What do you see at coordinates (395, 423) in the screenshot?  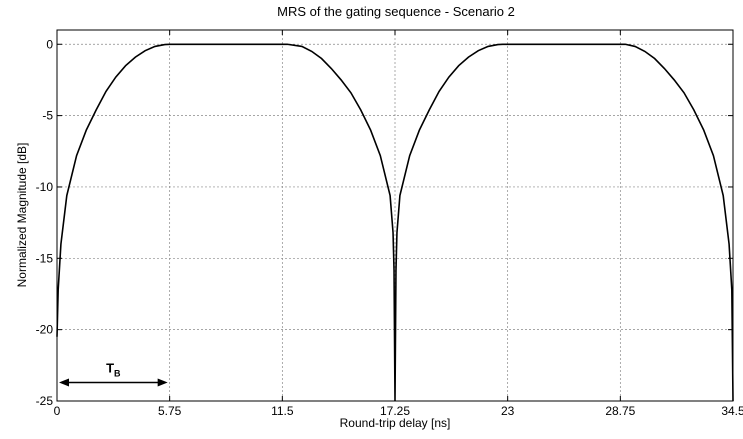 I see `x-axis-label: Round-trip delay [ns]` at bounding box center [395, 423].